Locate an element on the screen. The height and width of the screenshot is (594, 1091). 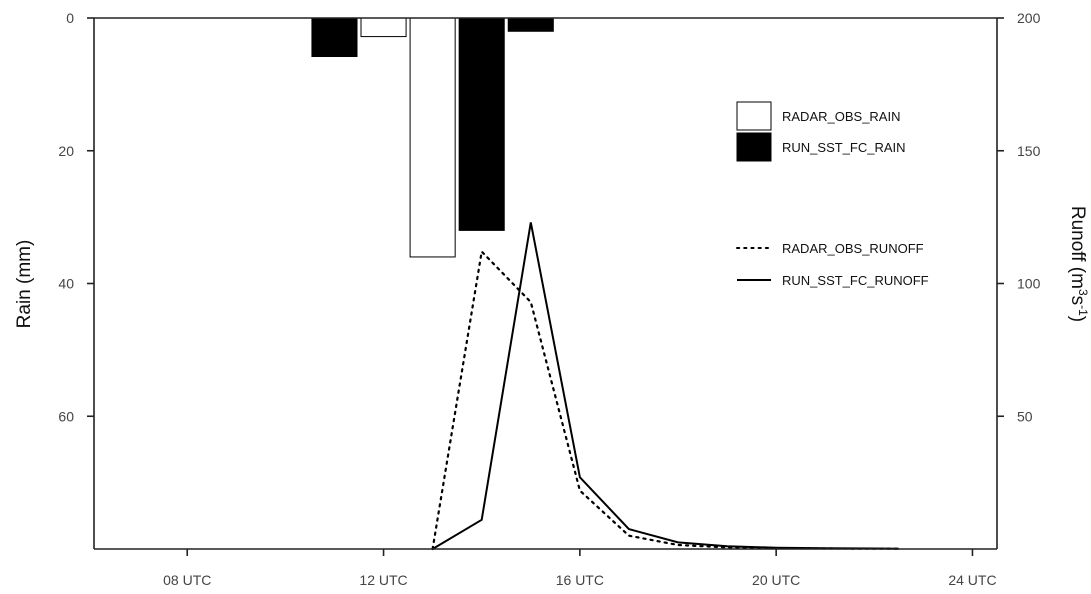
y-right-axis-title-end: ) is located at coordinates (1077, 319).